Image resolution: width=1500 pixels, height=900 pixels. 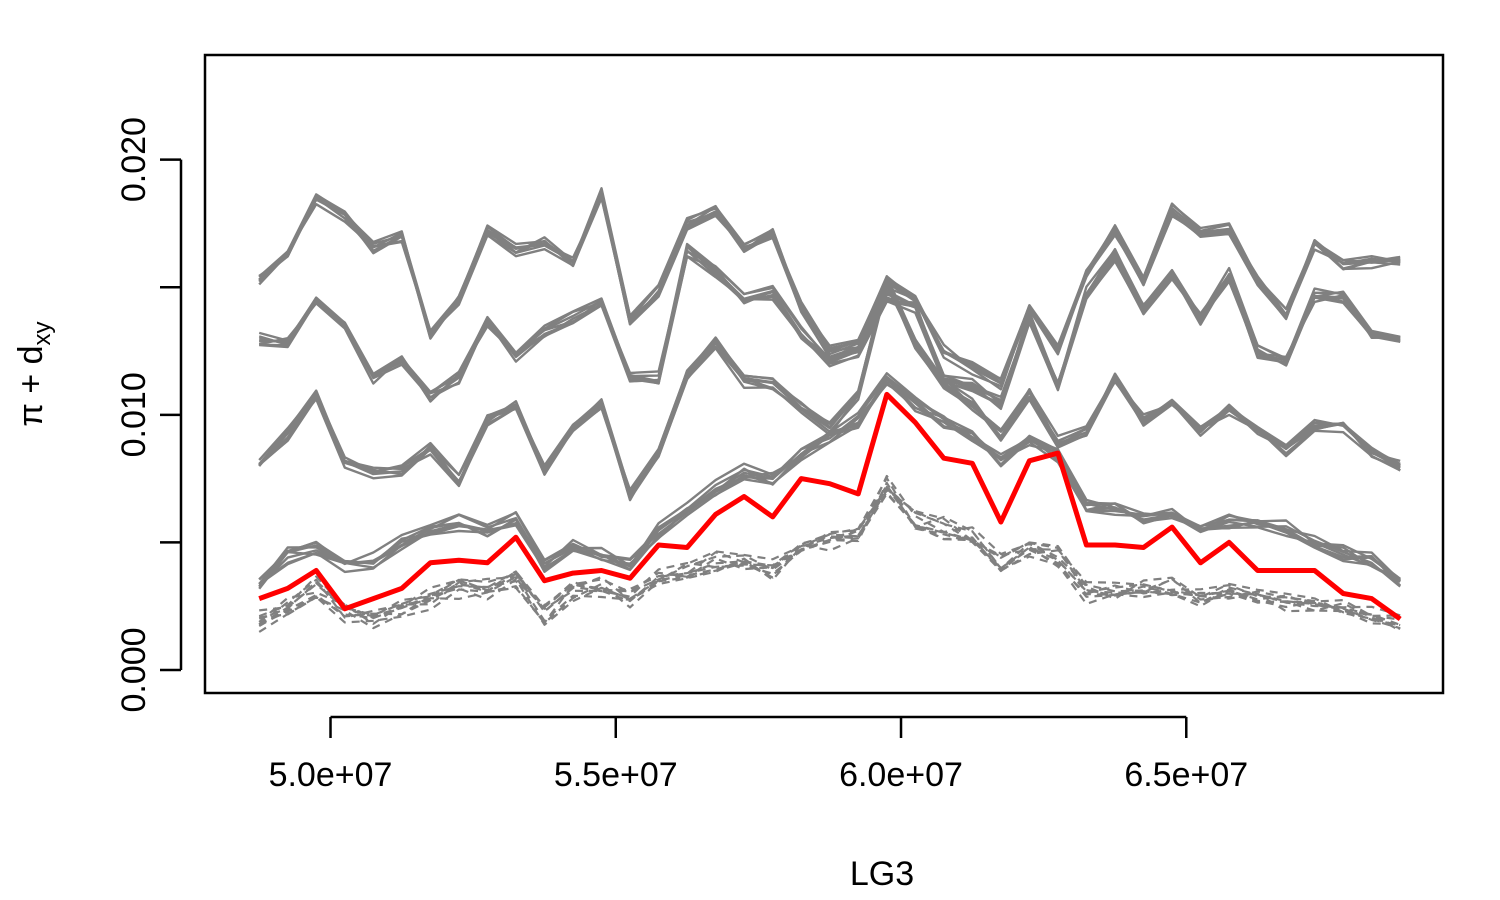 I want to click on y-axis-title-main: π + d, so click(x=31, y=385).